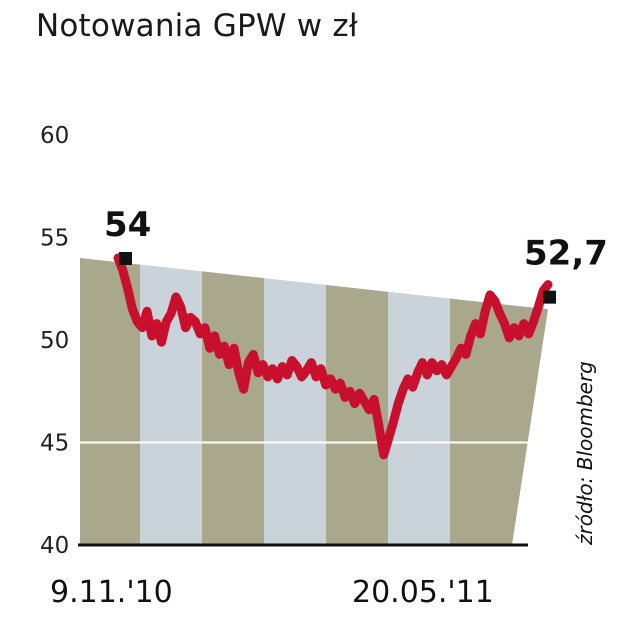 The width and height of the screenshot is (640, 640). I want to click on y-axis: 40 45 50 55 60, so click(54, 341).